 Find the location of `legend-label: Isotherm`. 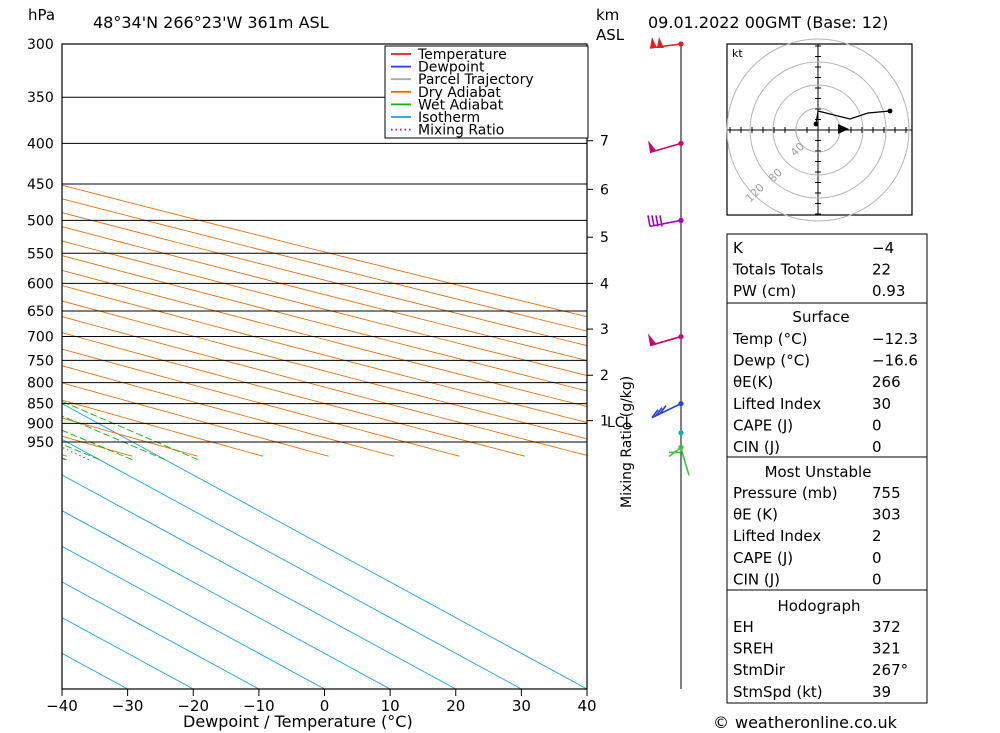

legend-label: Isotherm is located at coordinates (449, 118).